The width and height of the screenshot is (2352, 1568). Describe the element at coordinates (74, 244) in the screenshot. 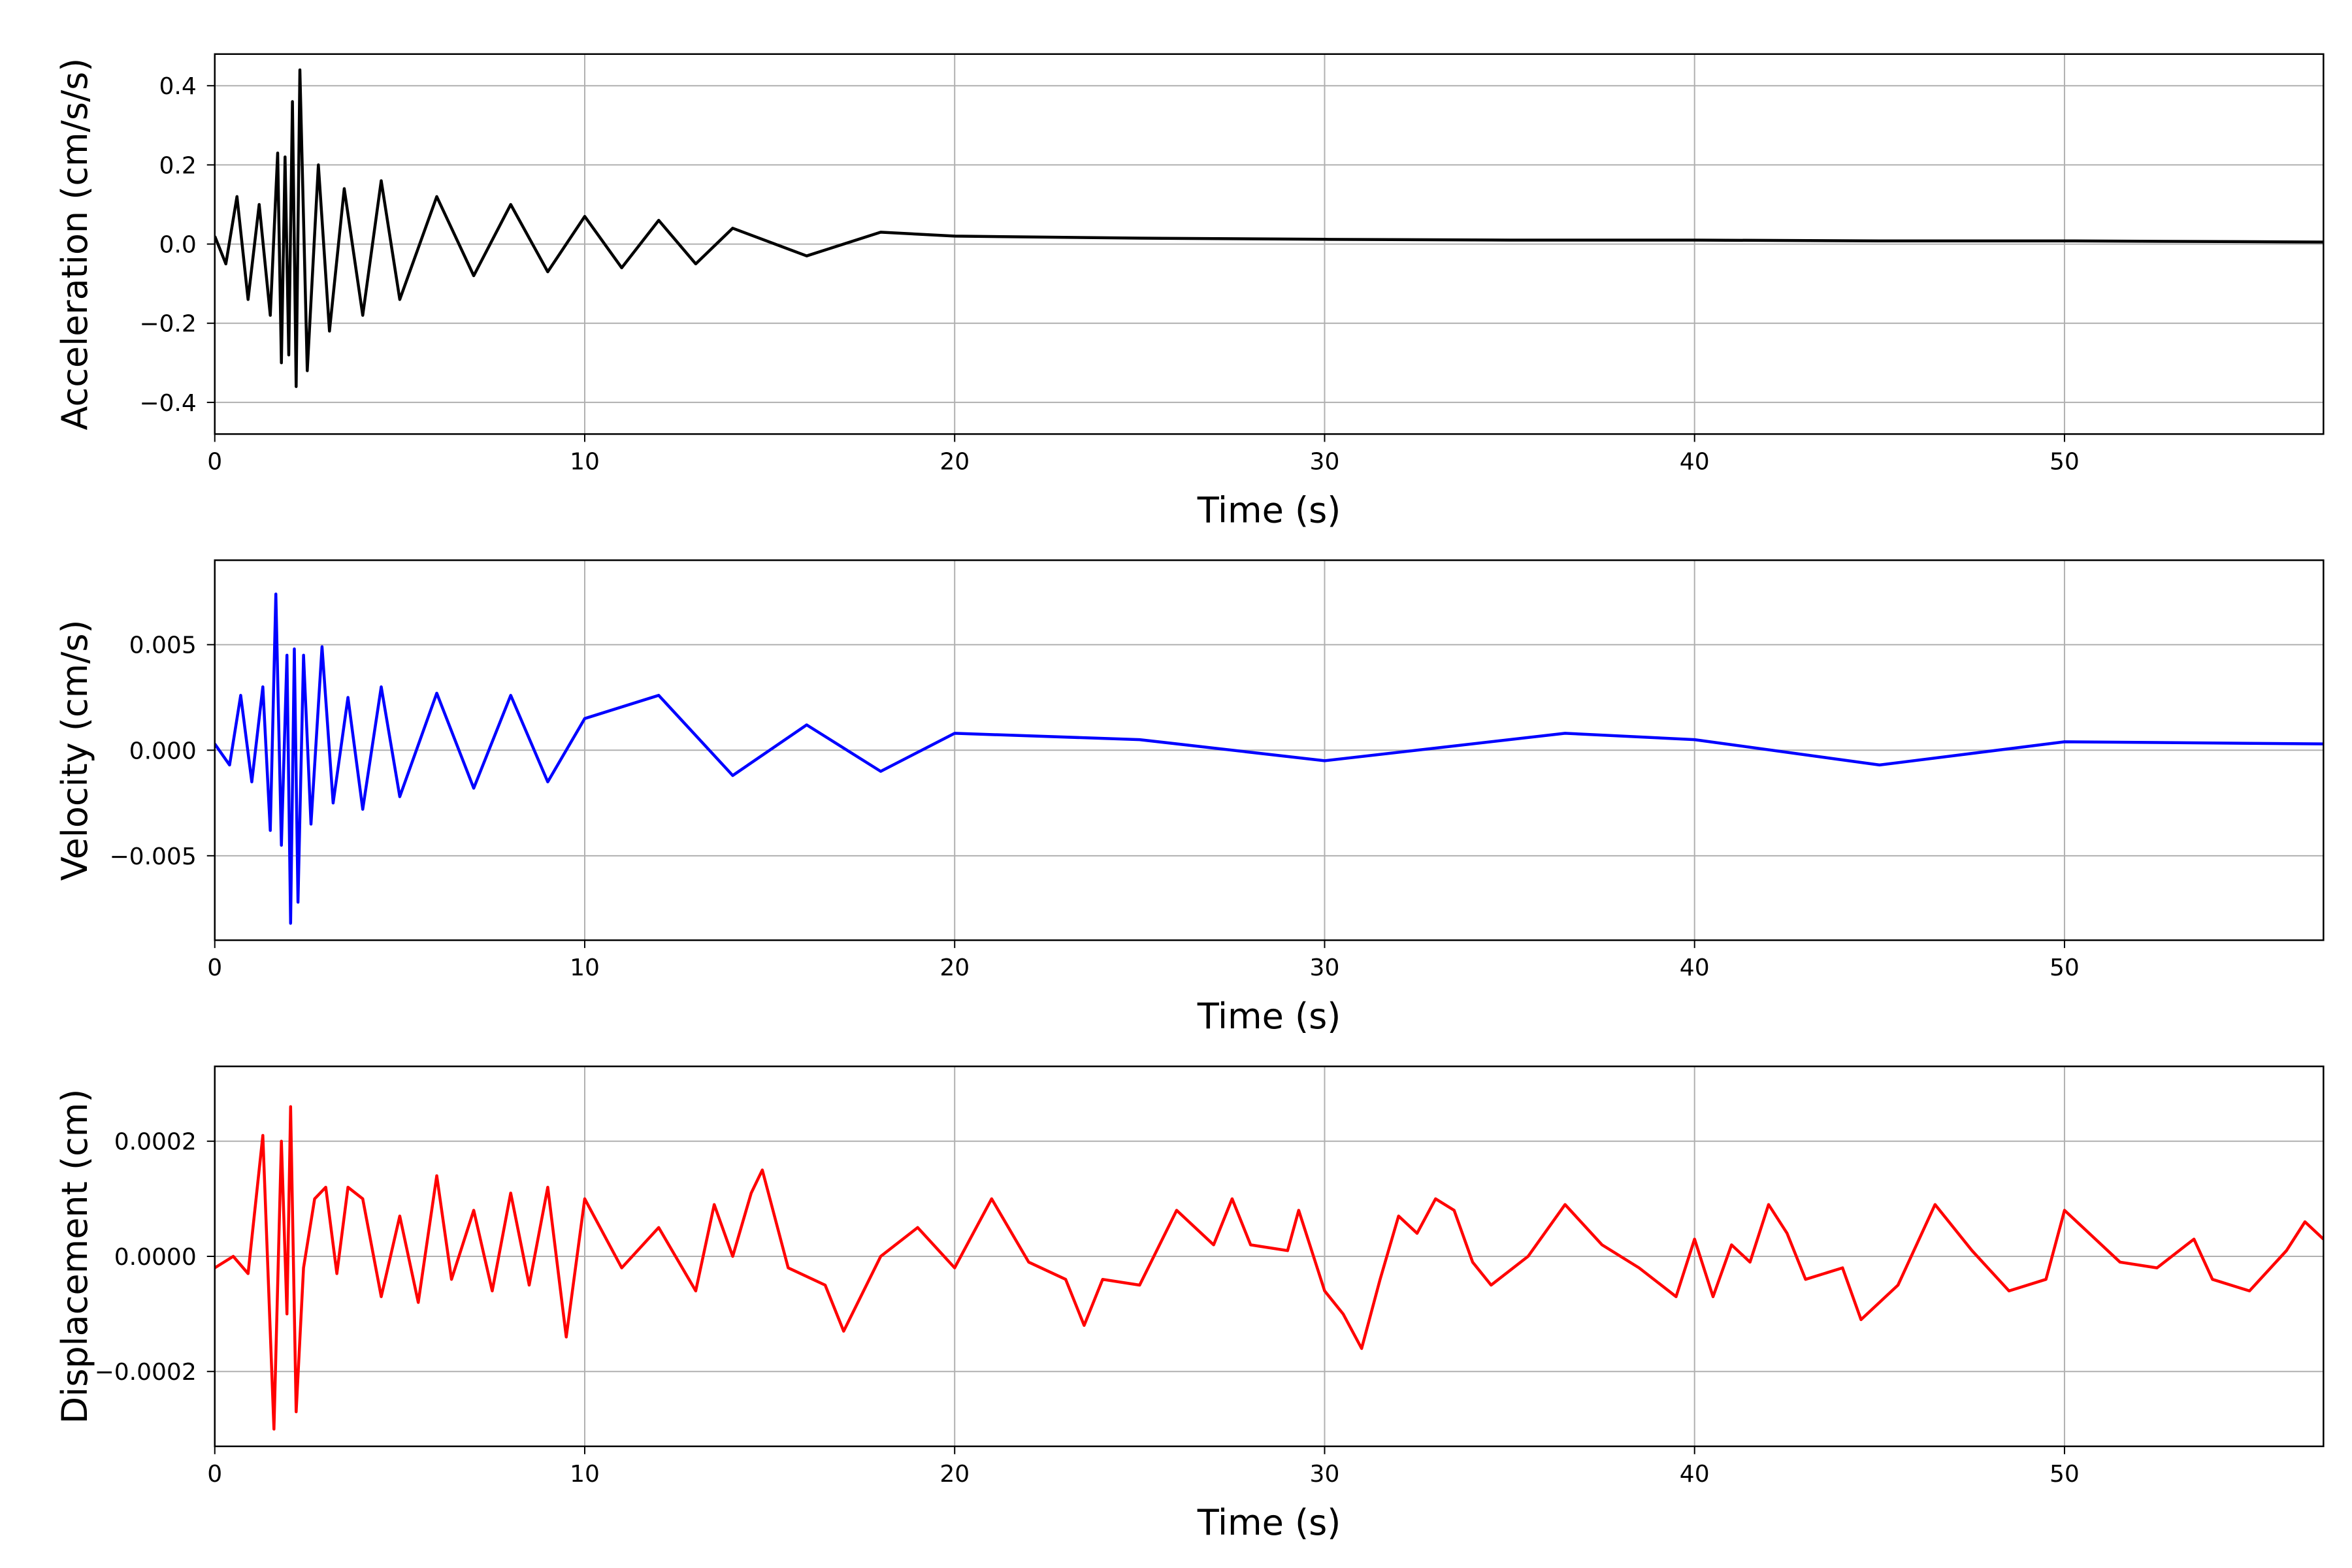

I see `acceleration-y-axis-label: Acceleration (cm/s/s)` at that location.